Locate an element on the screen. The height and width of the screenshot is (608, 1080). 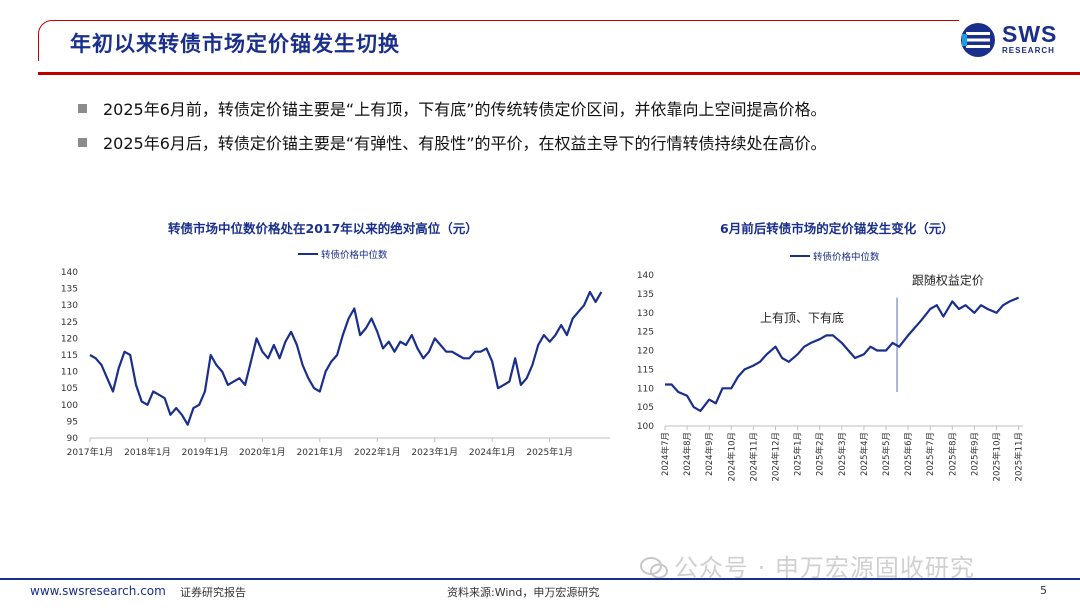
title-frame is located at coordinates (498, 40).